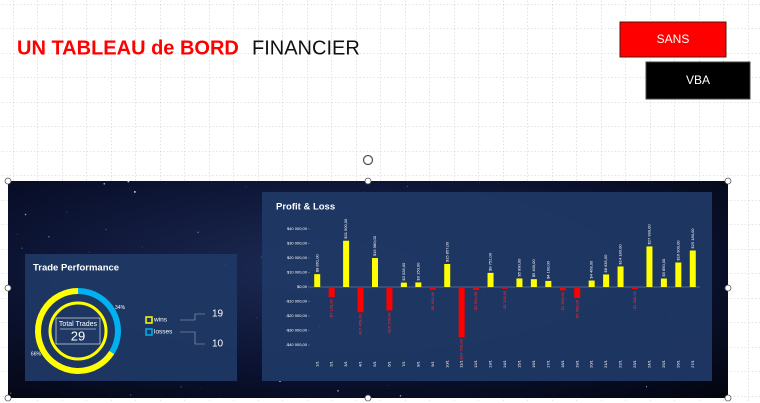  What do you see at coordinates (576, 309) in the screenshot?
I see `value-label: -$7 600,00` at bounding box center [576, 309].